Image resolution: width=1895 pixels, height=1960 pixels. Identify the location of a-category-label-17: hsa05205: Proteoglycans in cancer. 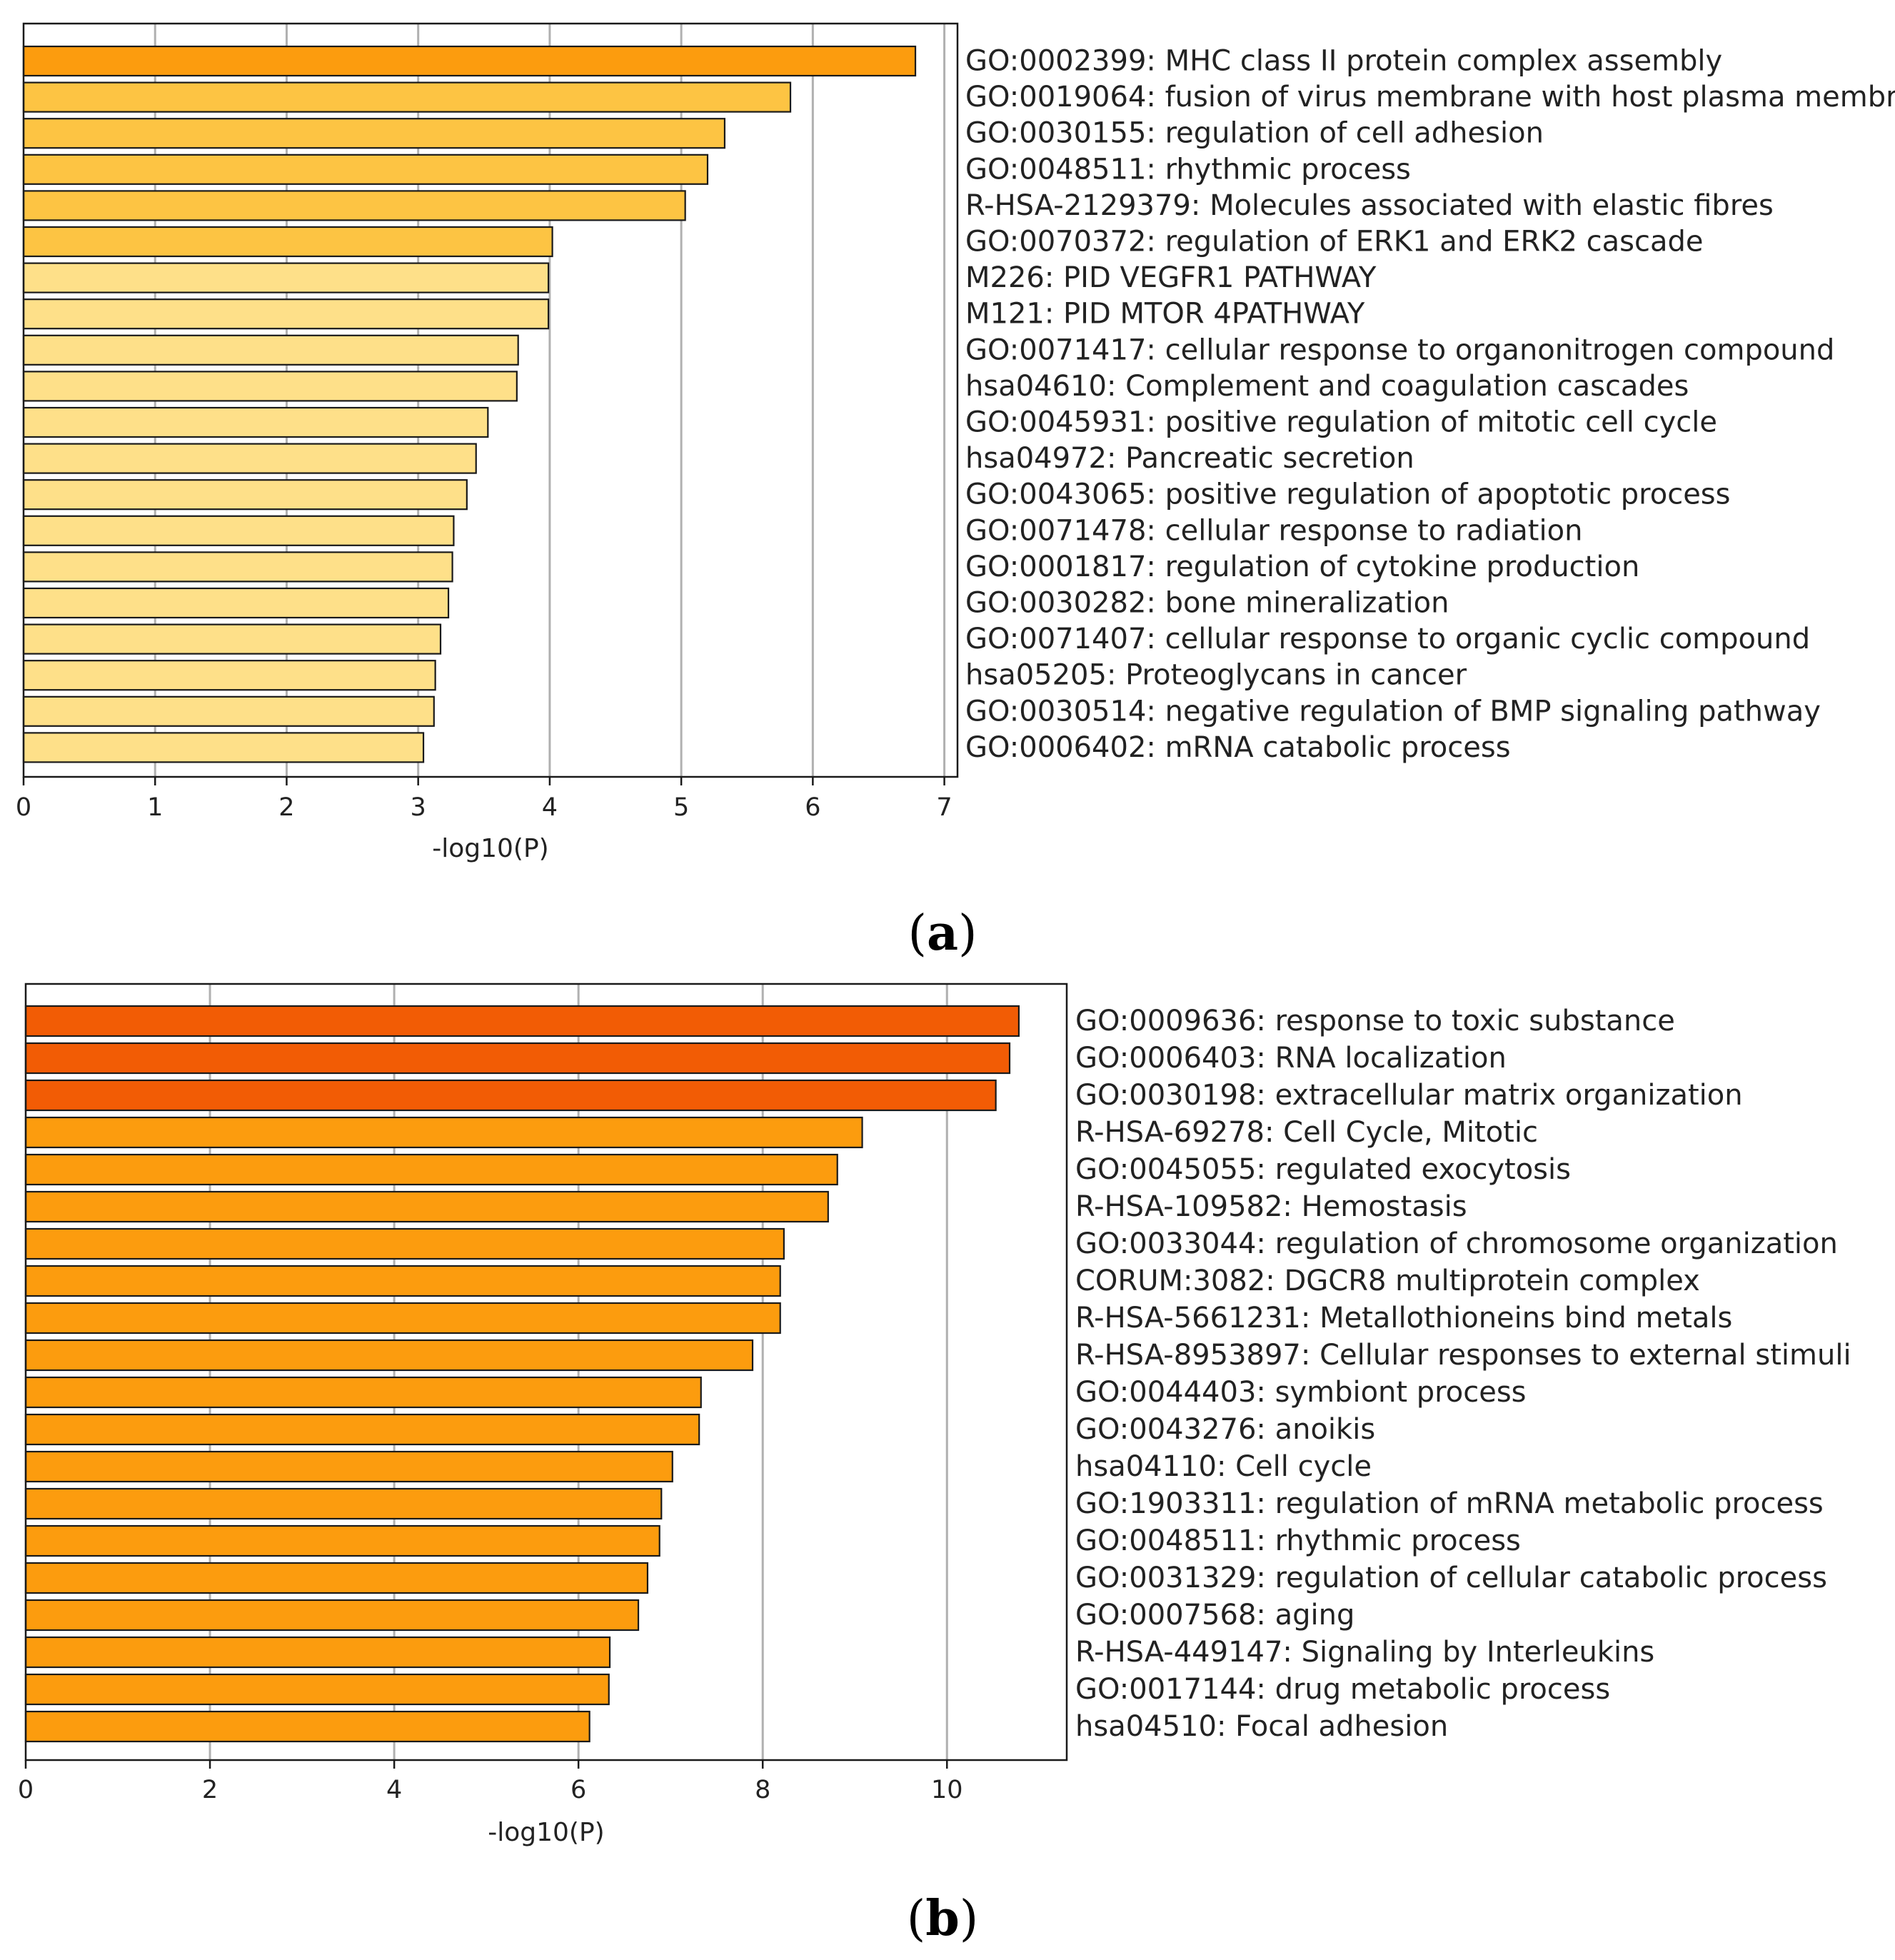
(1216, 675).